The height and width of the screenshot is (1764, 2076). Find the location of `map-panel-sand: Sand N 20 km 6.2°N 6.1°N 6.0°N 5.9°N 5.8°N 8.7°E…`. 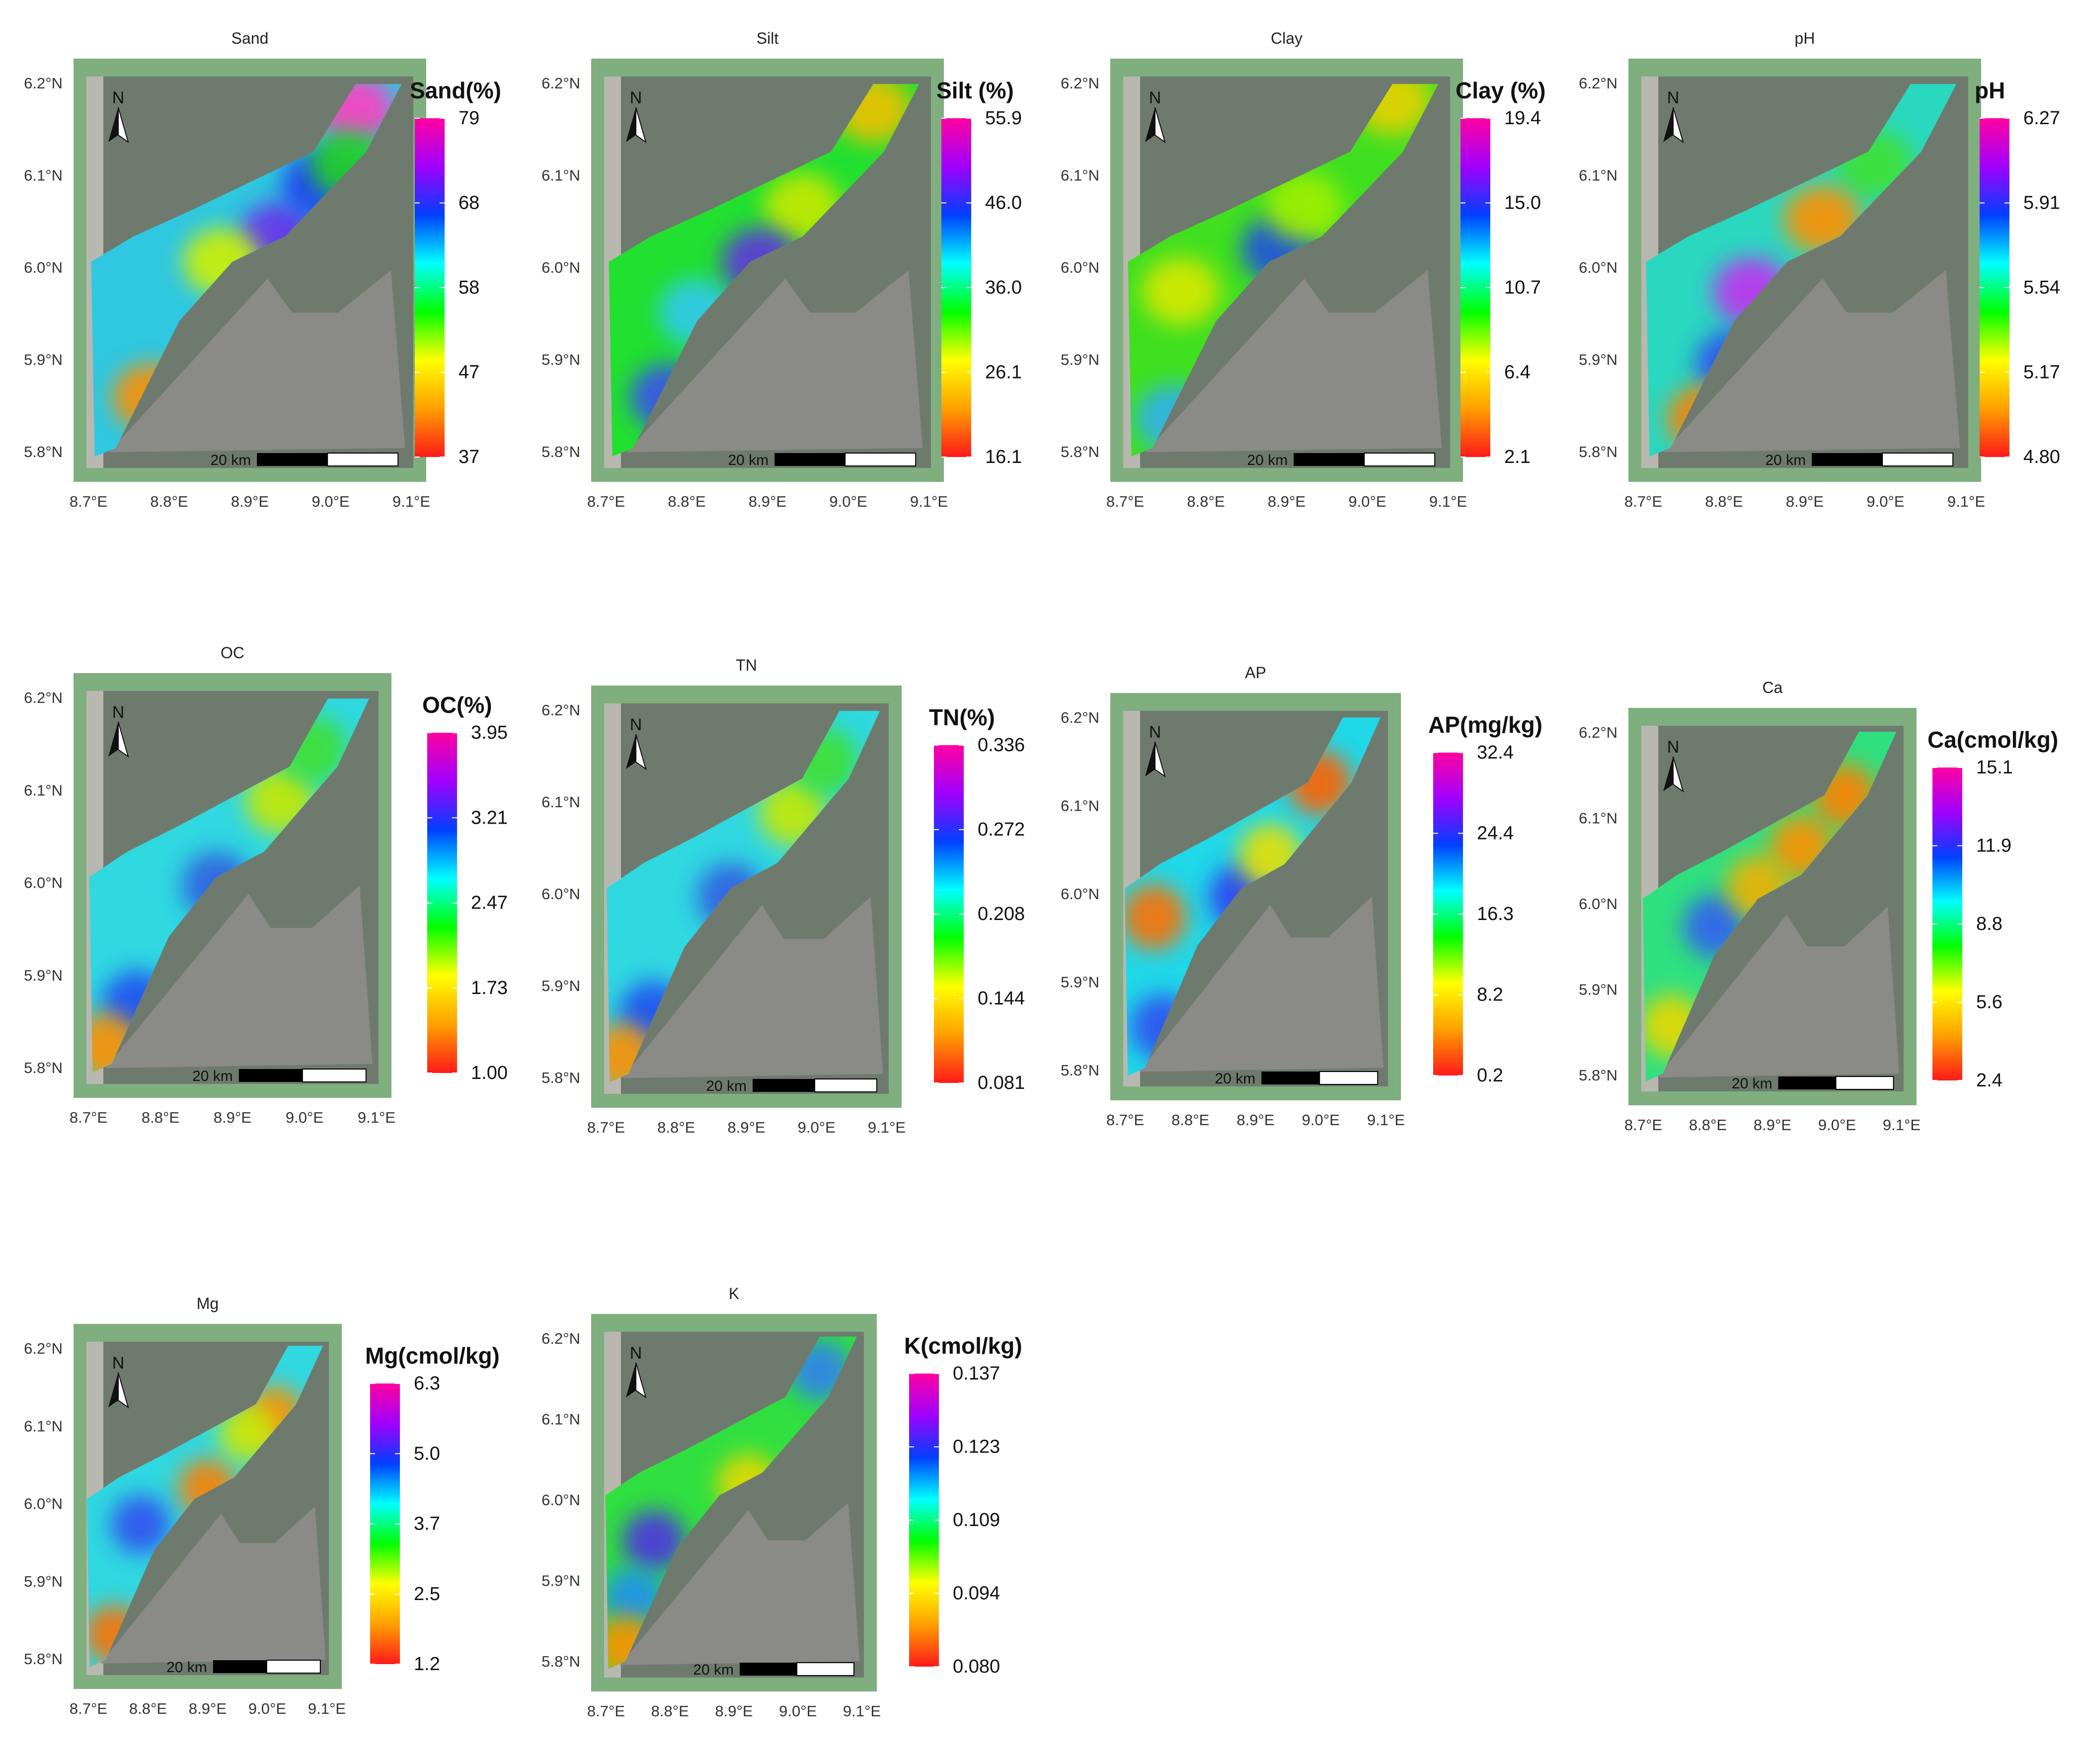

map-panel-sand: Sand N 20 km 6.2°N 6.1°N 6.0°N 5.9°N 5.8°N 8.7°E… is located at coordinates (262, 269).